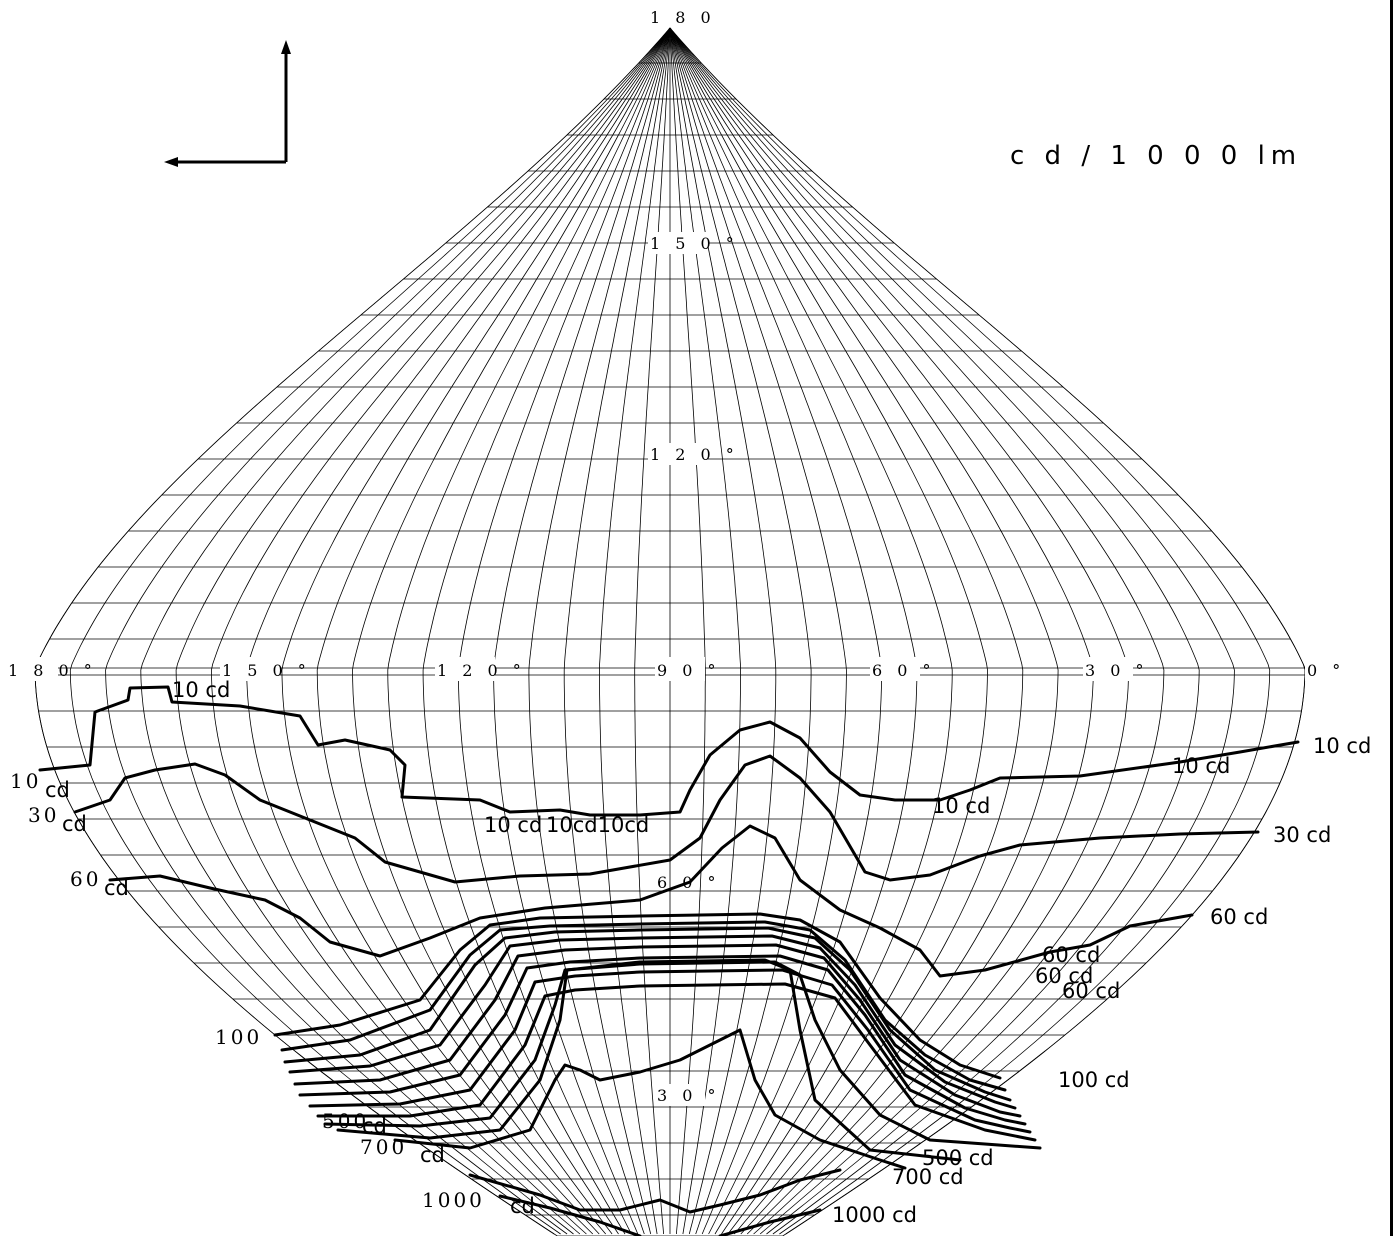 The height and width of the screenshot is (1236, 1399). I want to click on contour-label-60-inner-c: 60 cd, so click(1091, 991).